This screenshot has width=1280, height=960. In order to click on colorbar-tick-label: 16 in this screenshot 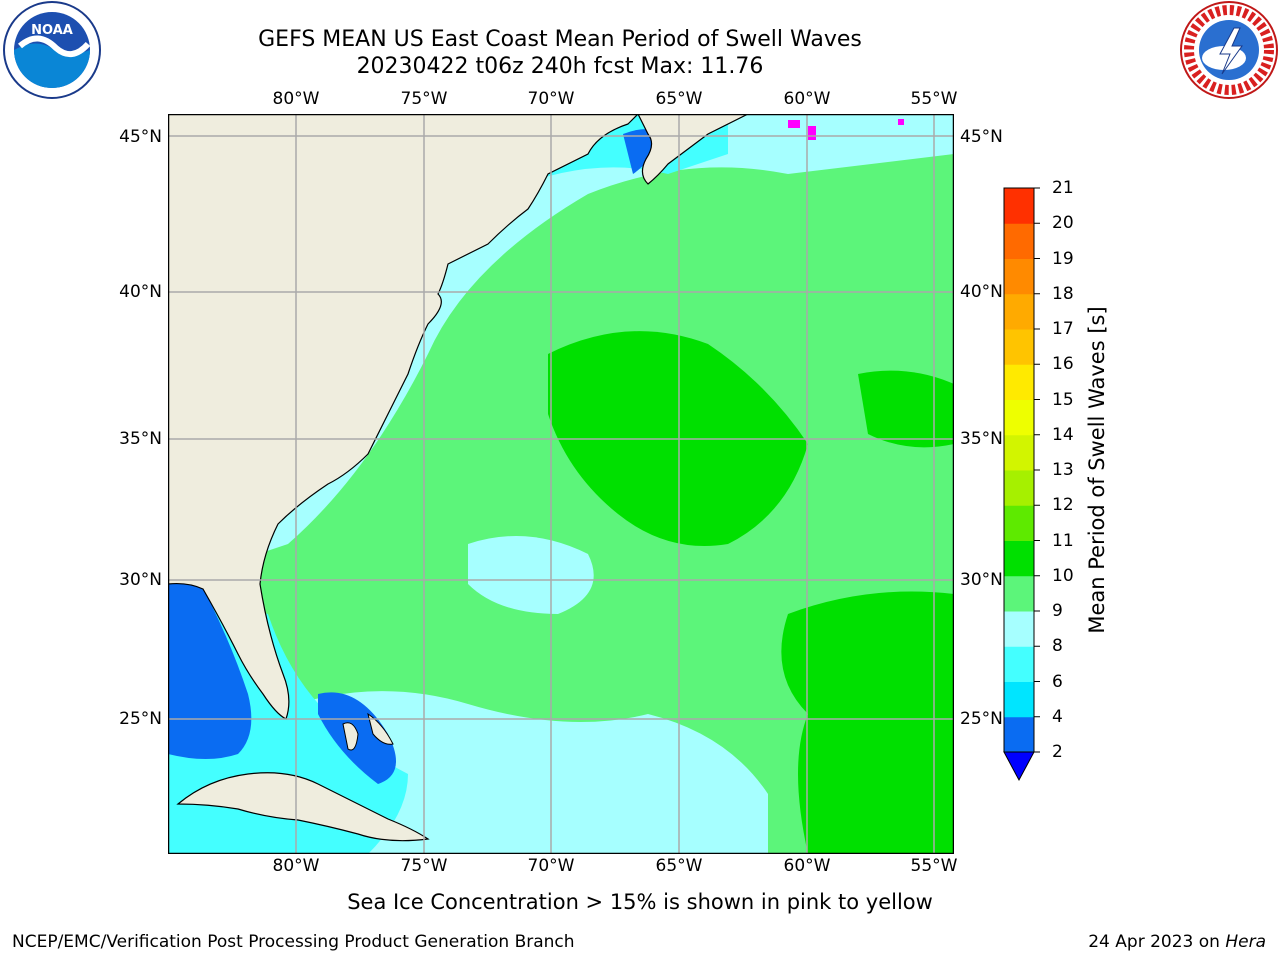, I will do `click(1063, 364)`.